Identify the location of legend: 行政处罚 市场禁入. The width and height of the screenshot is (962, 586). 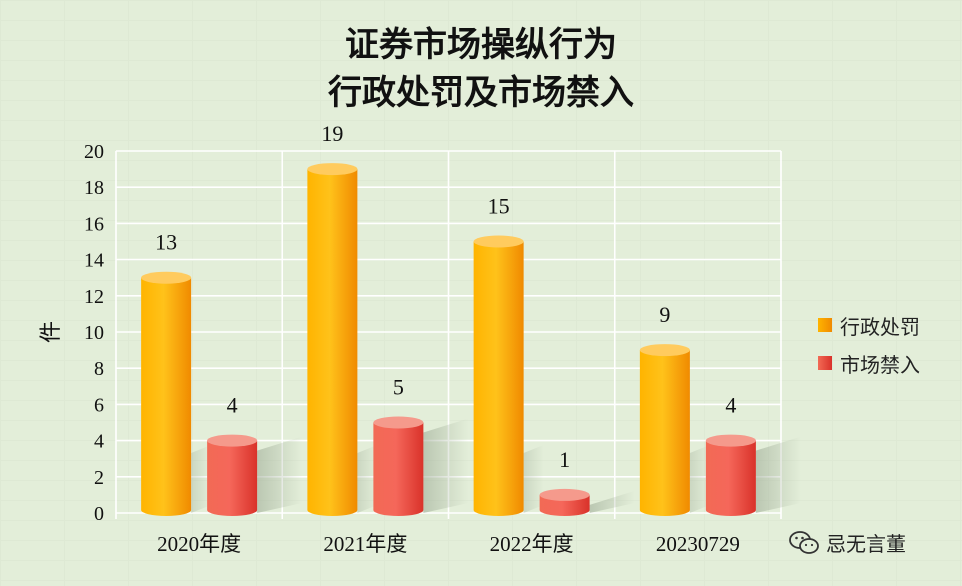
(869, 344).